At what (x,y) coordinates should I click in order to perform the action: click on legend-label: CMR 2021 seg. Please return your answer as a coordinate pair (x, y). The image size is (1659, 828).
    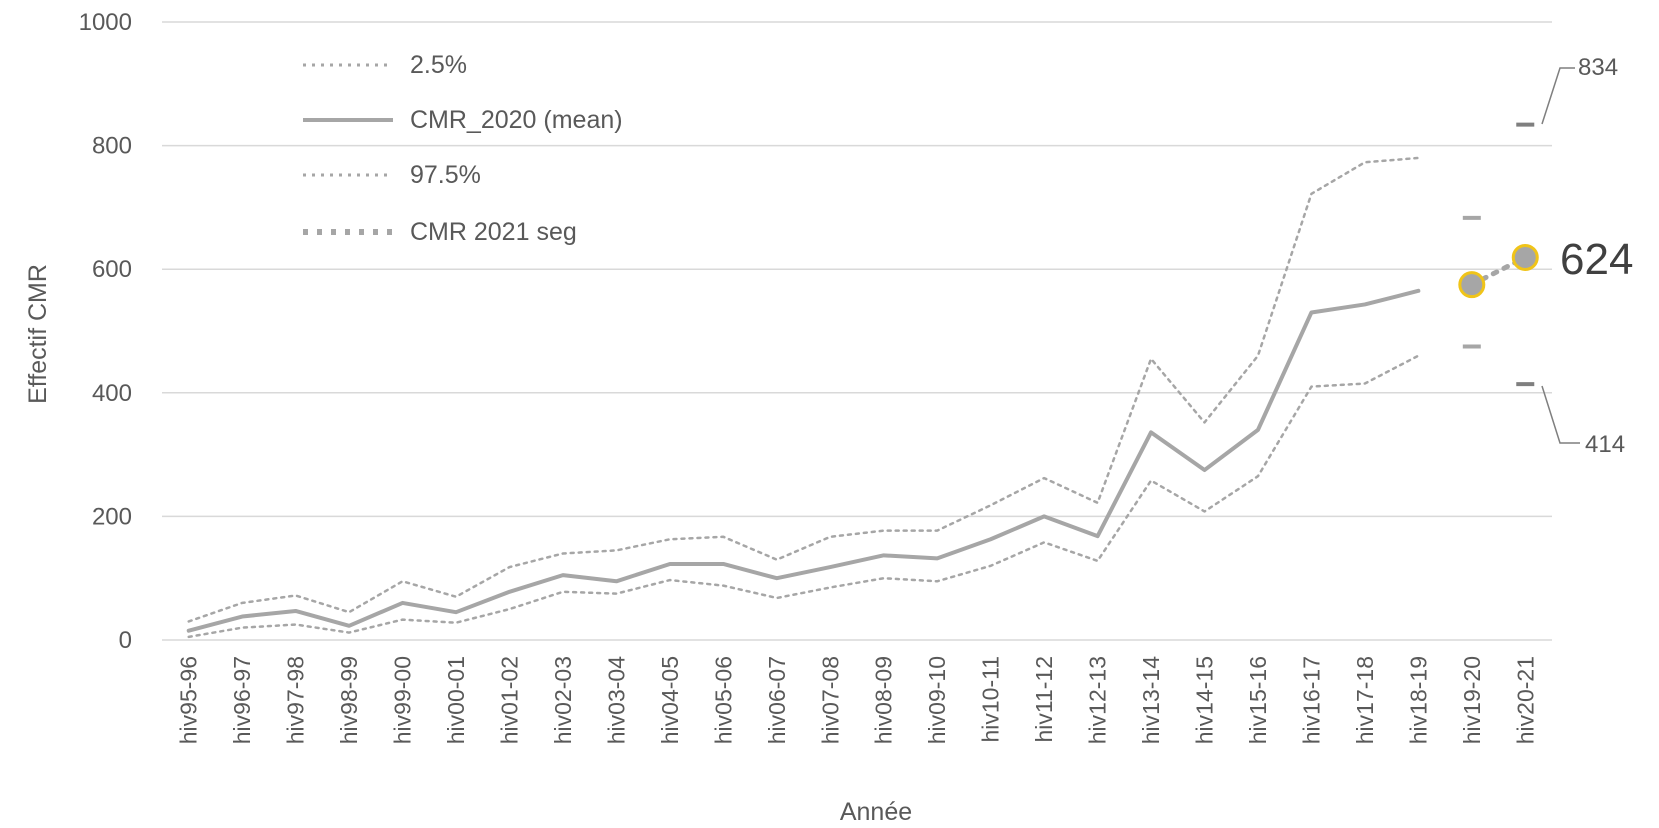
    Looking at the image, I should click on (493, 232).